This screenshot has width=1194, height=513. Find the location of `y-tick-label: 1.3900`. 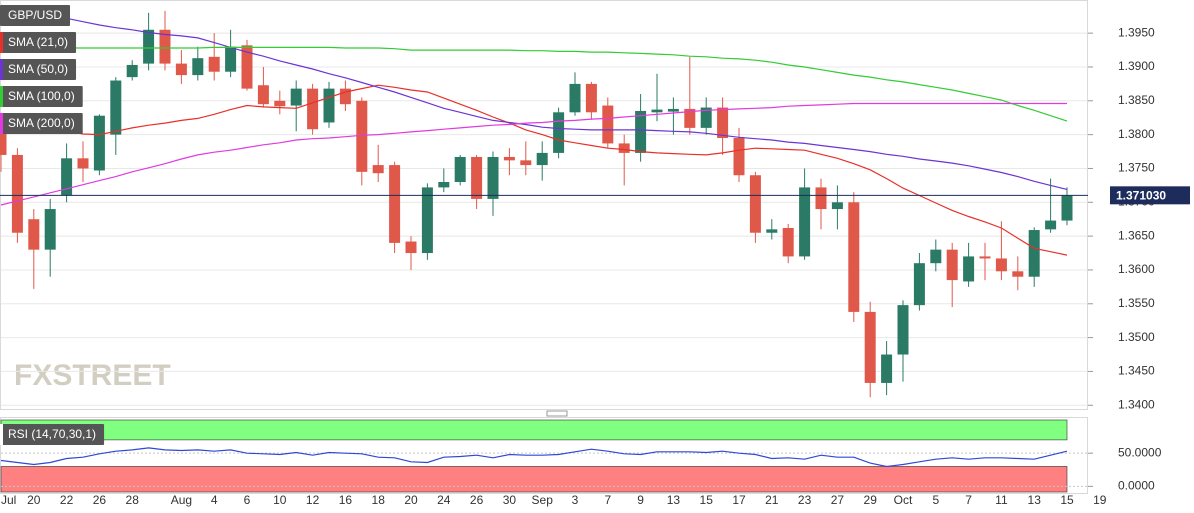

y-tick-label: 1.3900 is located at coordinates (1136, 66).